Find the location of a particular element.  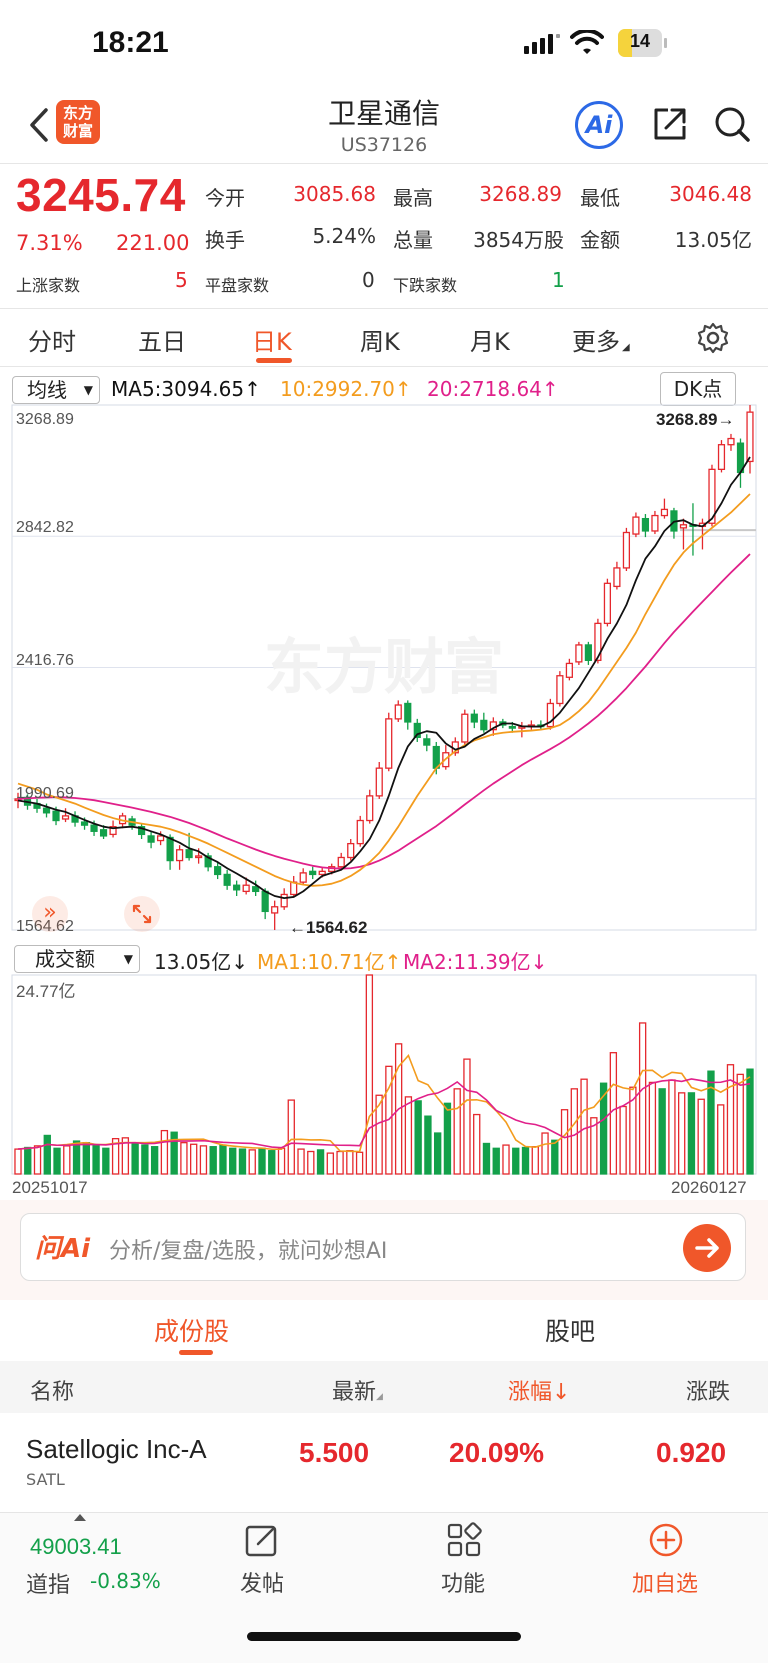

double-chevron-right-icon: » is located at coordinates (50, 914).